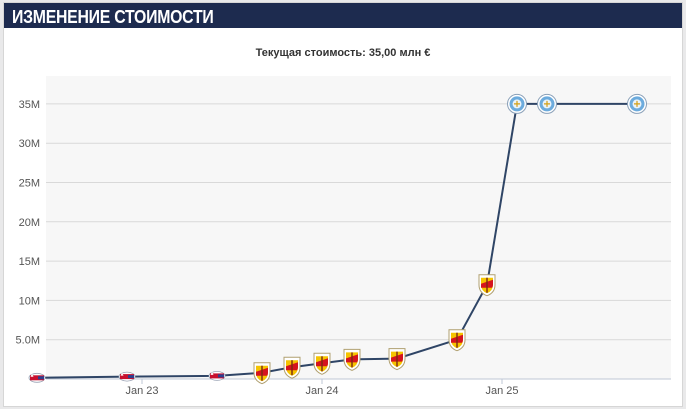 The height and width of the screenshot is (409, 686). Describe the element at coordinates (29, 262) in the screenshot. I see `y-tick-label: 15M` at that location.